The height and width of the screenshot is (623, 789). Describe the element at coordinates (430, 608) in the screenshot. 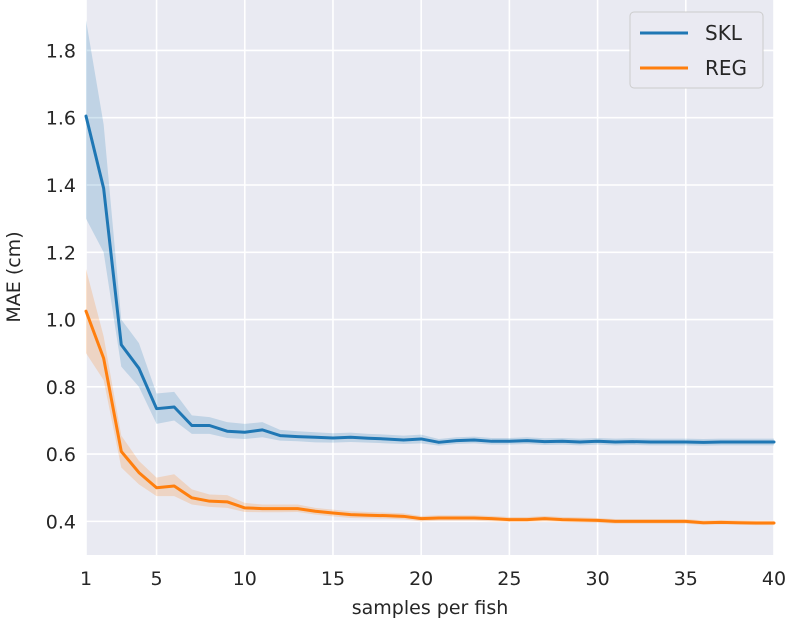

I see `x-axis-label: samples per fish` at that location.